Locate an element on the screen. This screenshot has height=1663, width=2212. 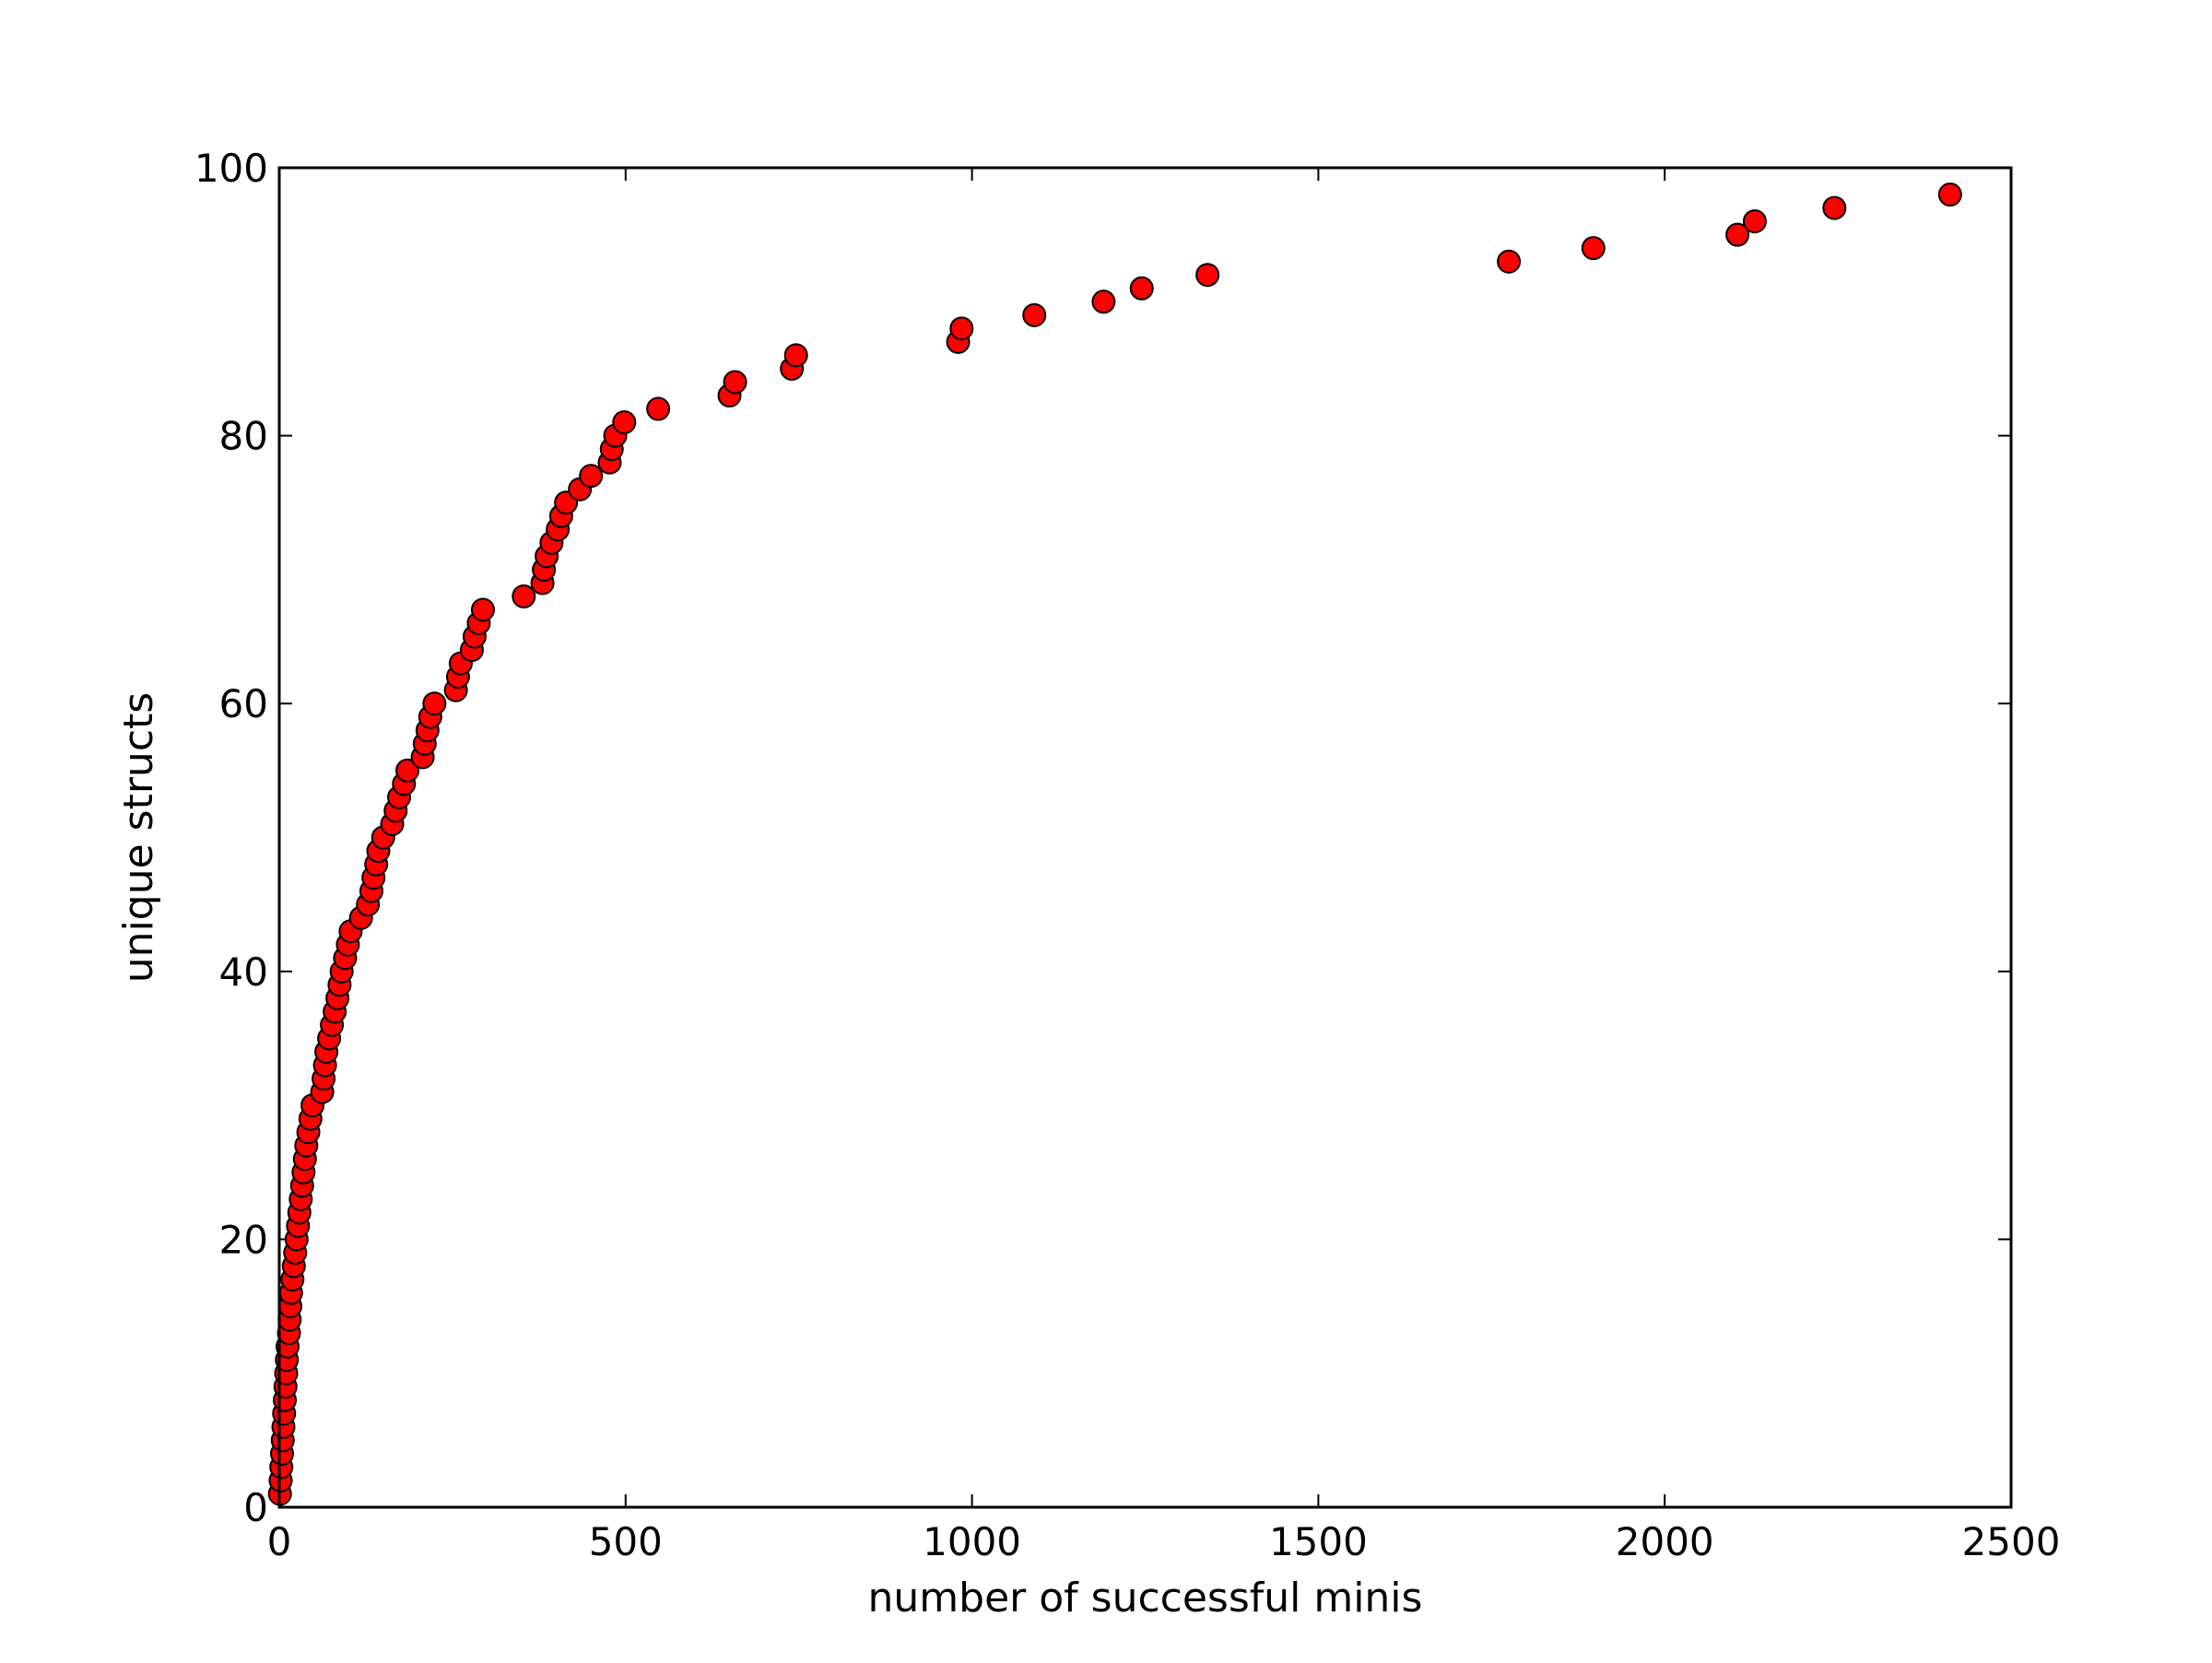
y-tick-label: 60 is located at coordinates (243, 703).